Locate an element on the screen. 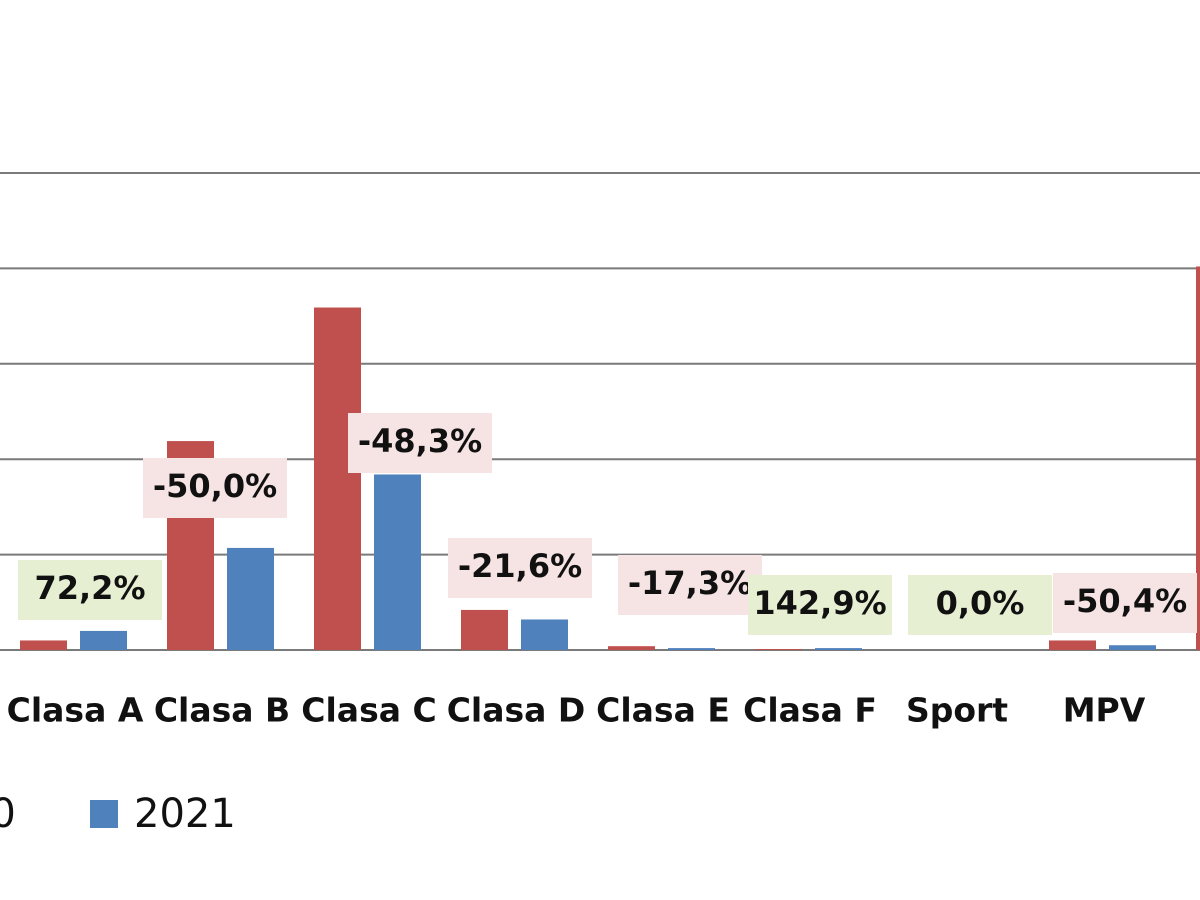 This screenshot has height=900, width=1200. change-label: 0,0% is located at coordinates (980, 603).